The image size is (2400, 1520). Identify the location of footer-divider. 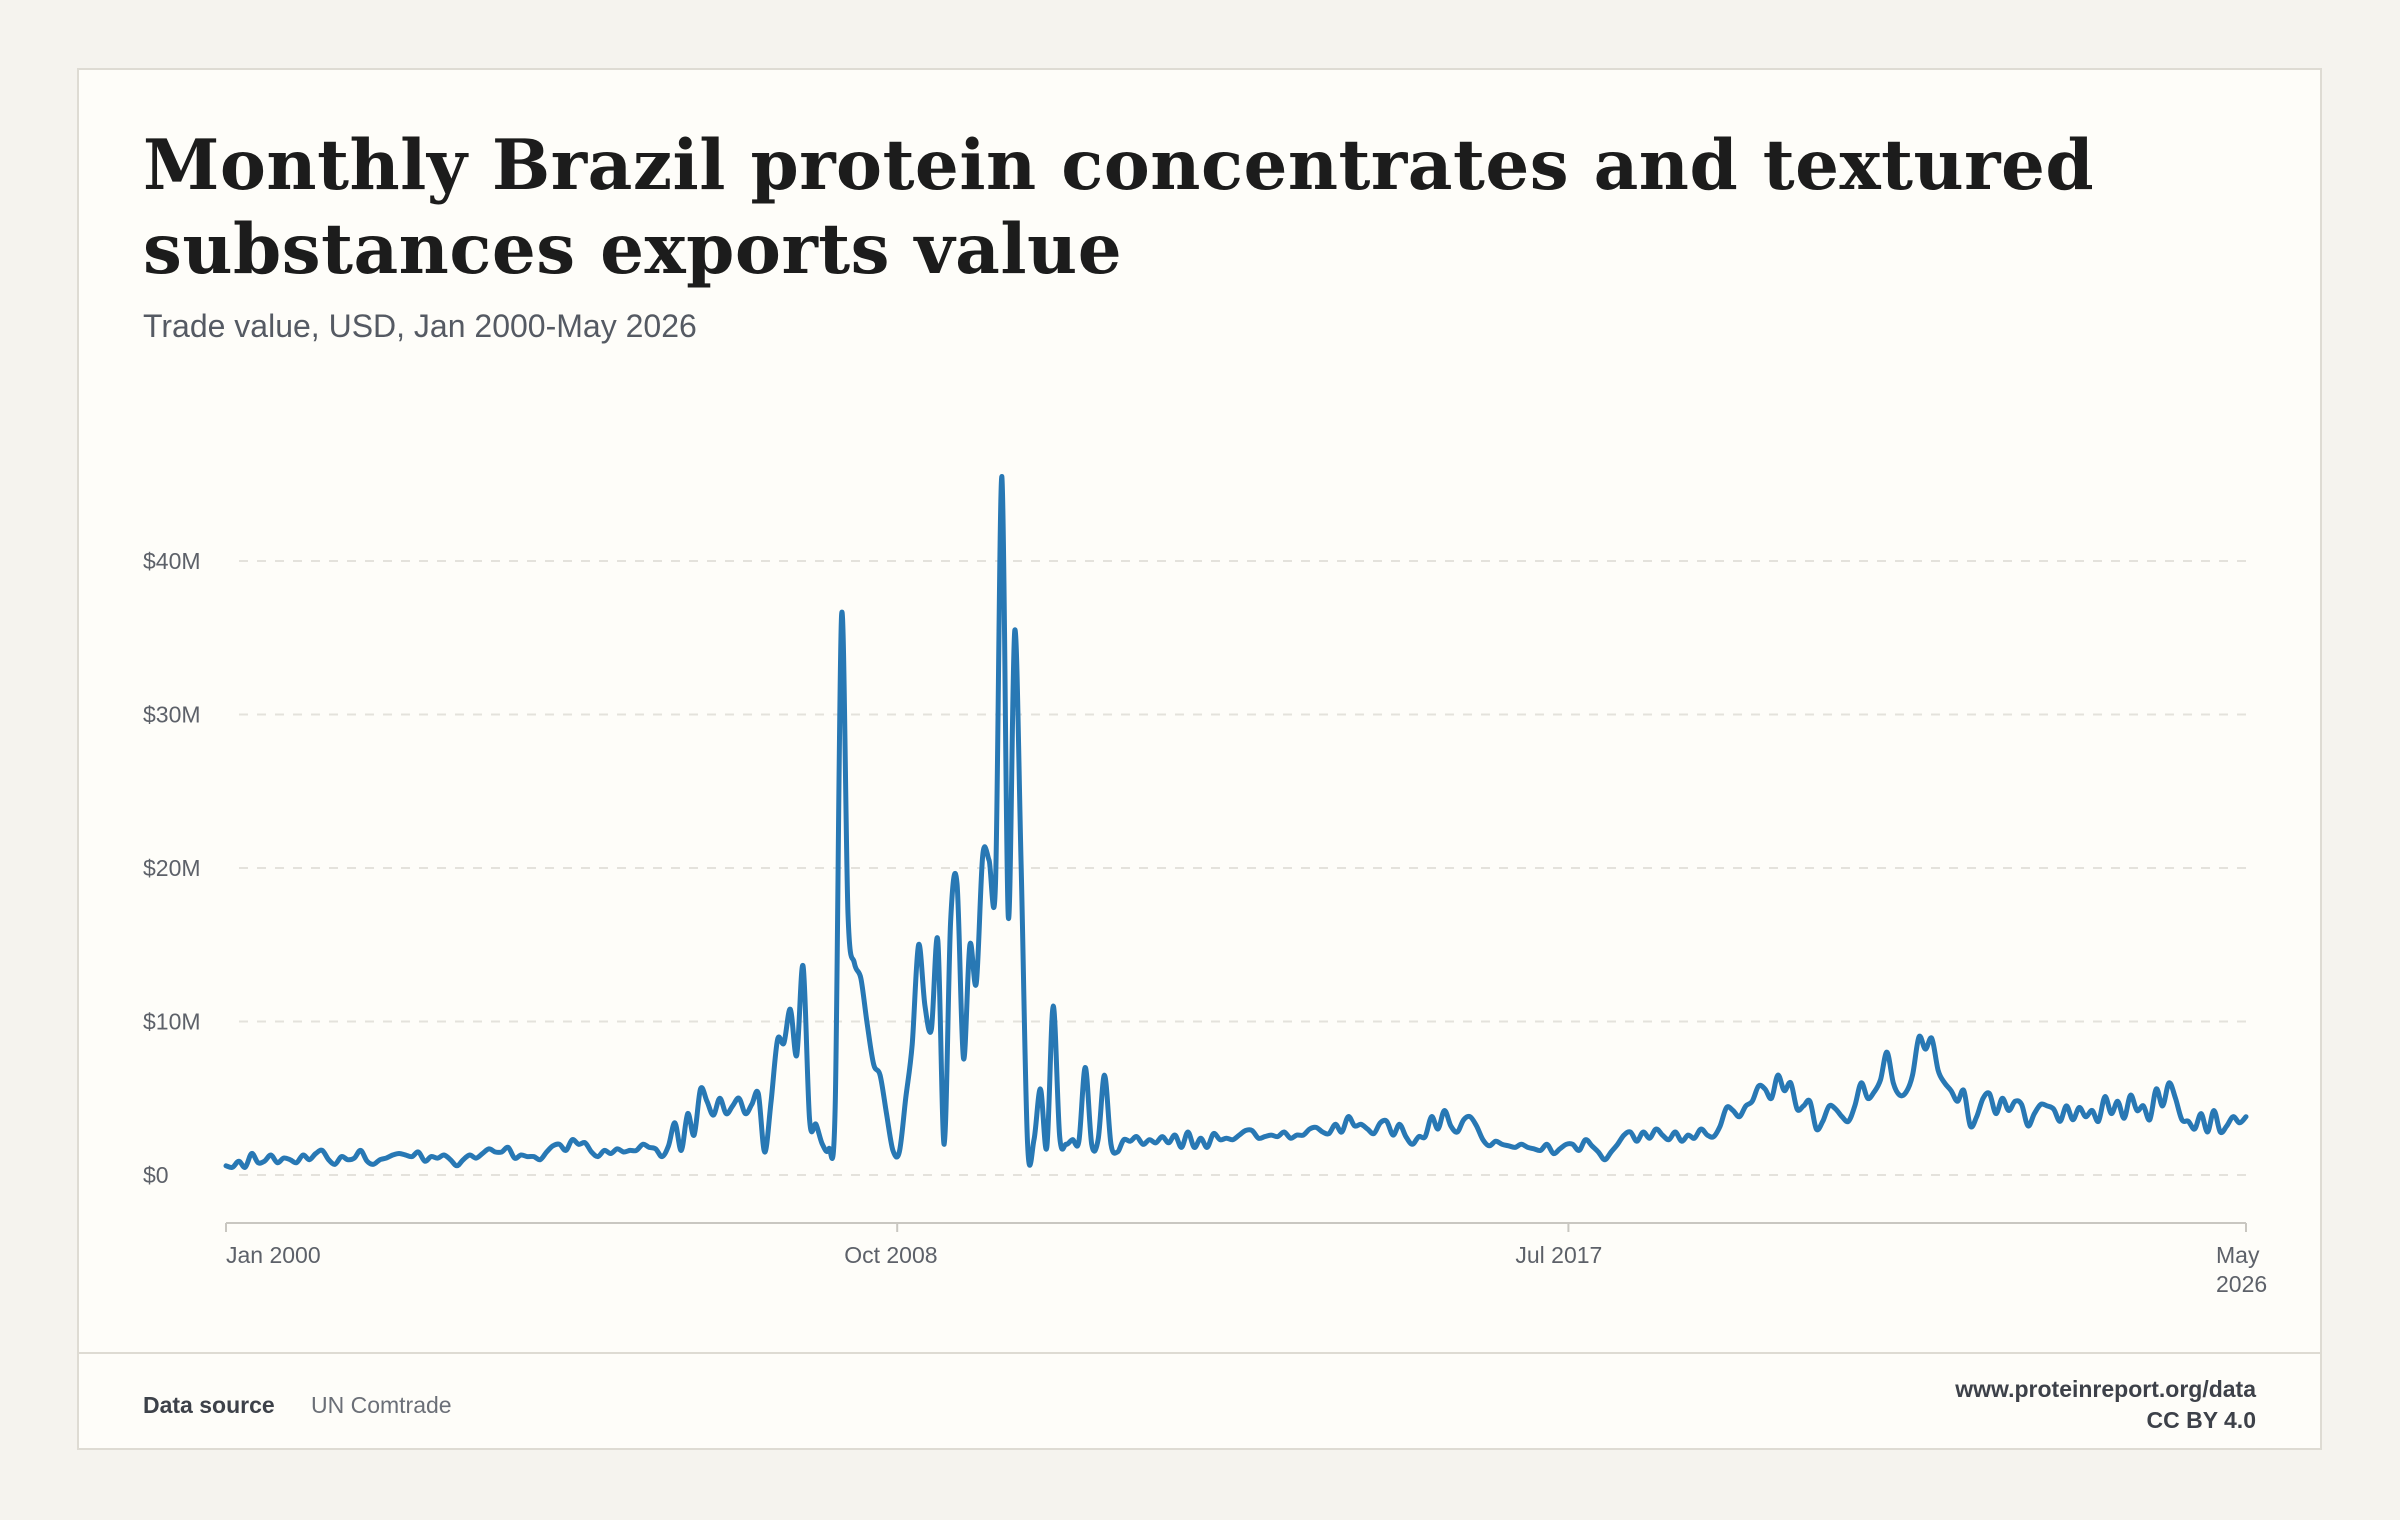
(1199, 1353).